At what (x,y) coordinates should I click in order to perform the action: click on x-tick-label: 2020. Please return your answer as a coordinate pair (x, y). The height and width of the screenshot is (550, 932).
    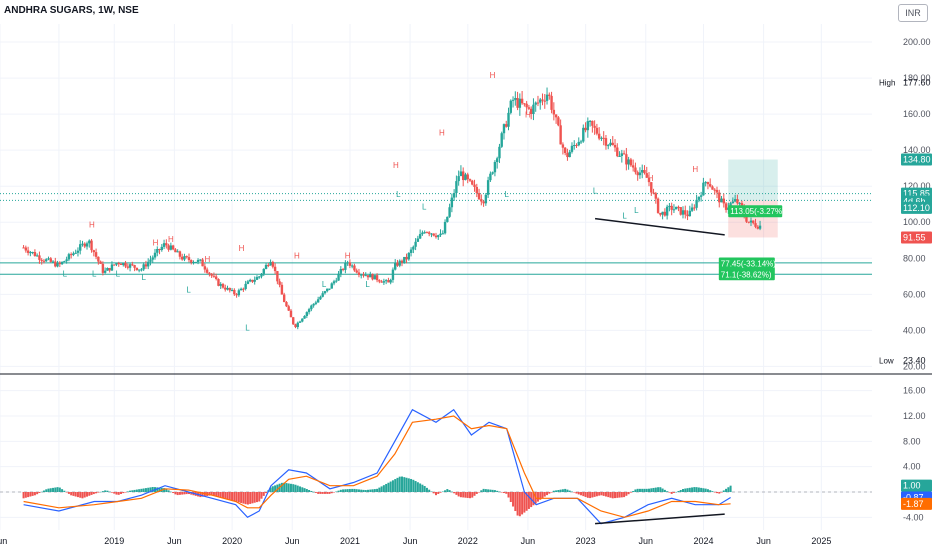
    Looking at the image, I should click on (232, 541).